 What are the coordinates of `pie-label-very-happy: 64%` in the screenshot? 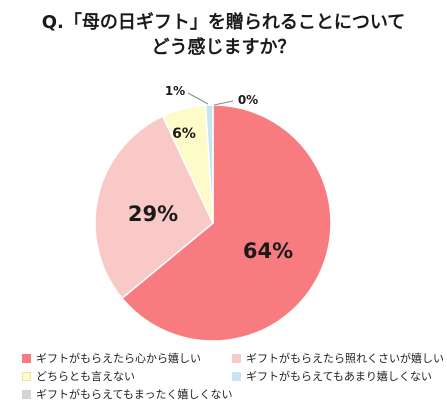 It's located at (268, 251).